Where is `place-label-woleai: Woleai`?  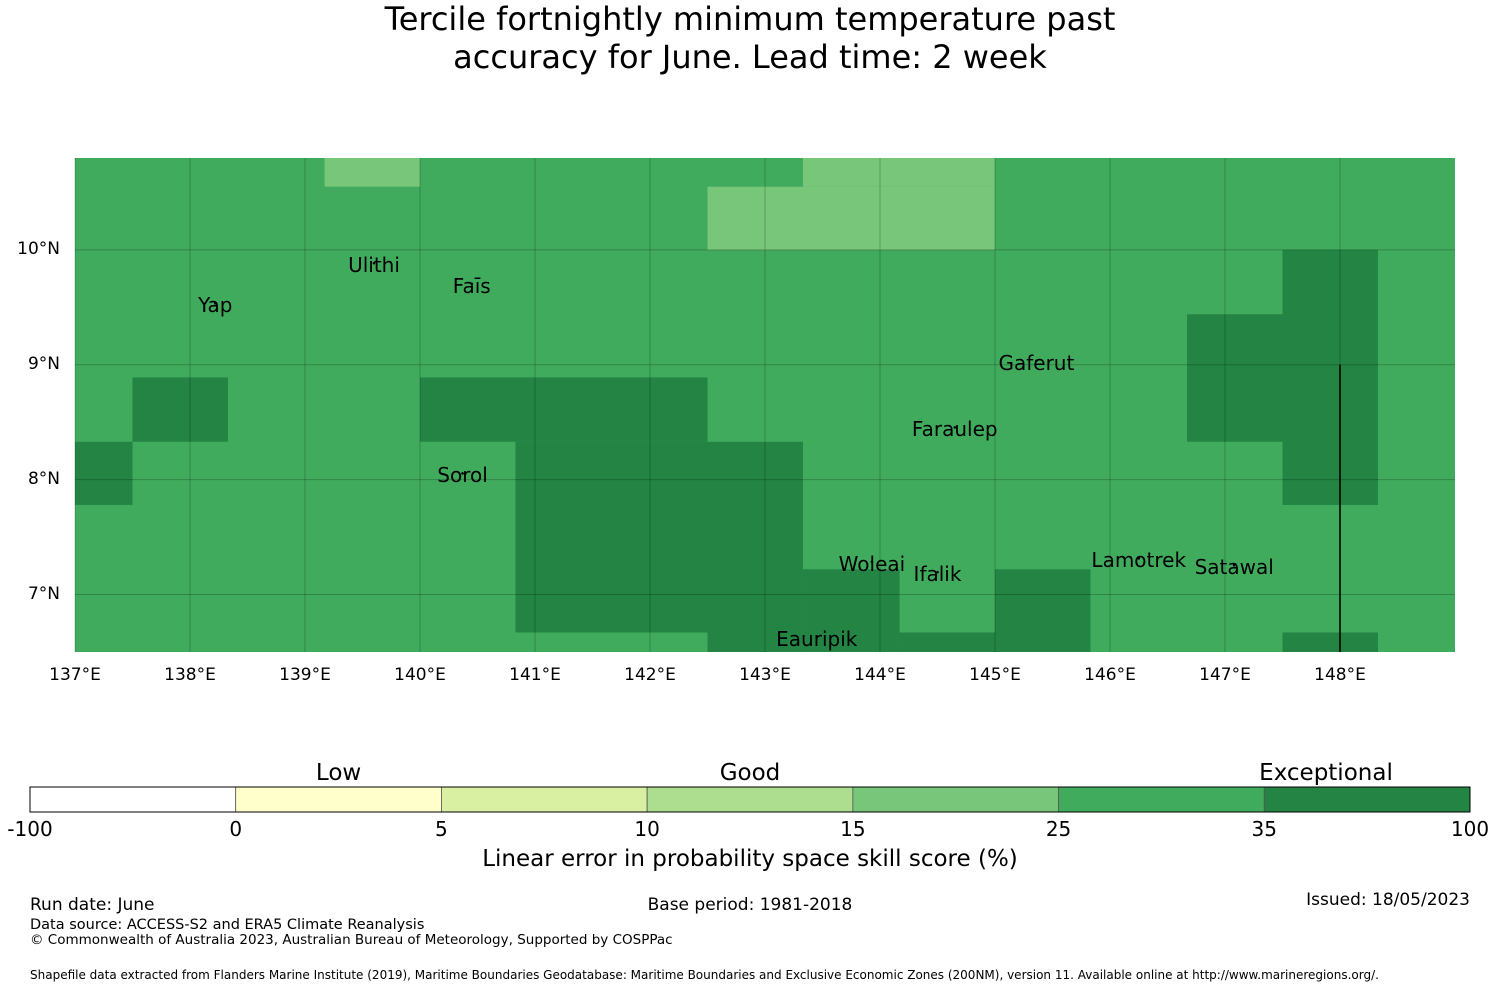
place-label-woleai: Woleai is located at coordinates (872, 563).